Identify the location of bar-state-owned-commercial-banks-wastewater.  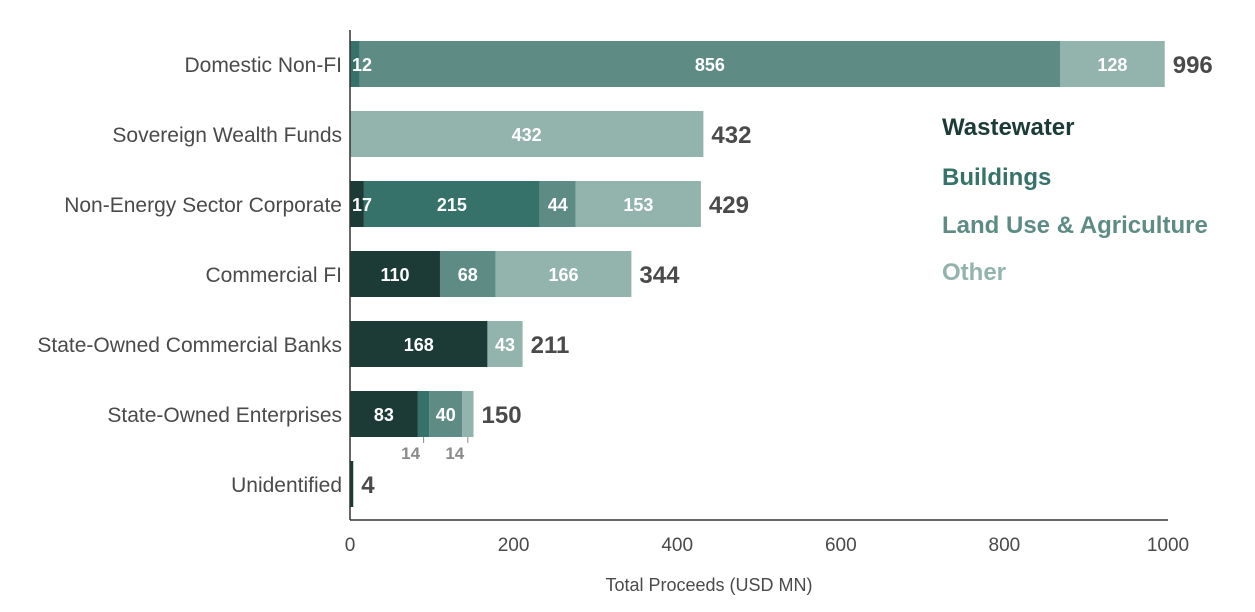
(419, 344).